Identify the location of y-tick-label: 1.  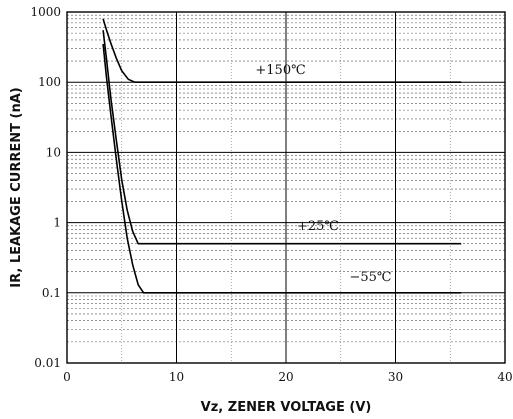
(57, 223).